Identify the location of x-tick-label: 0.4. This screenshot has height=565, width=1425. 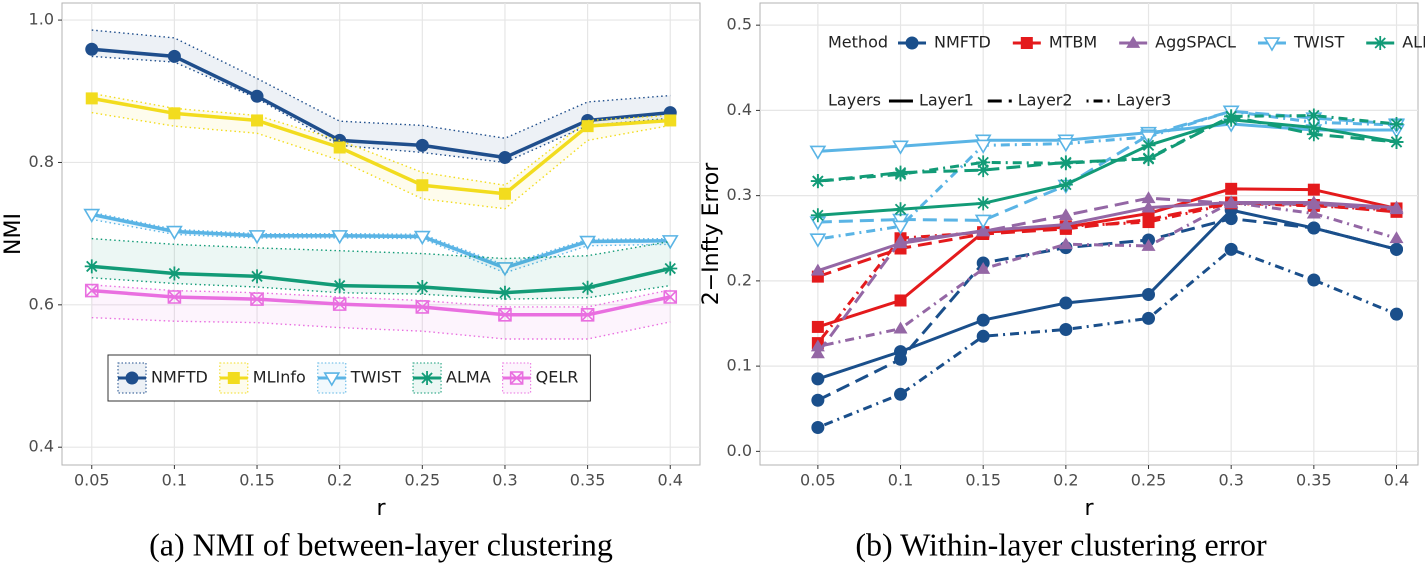
(1396, 480).